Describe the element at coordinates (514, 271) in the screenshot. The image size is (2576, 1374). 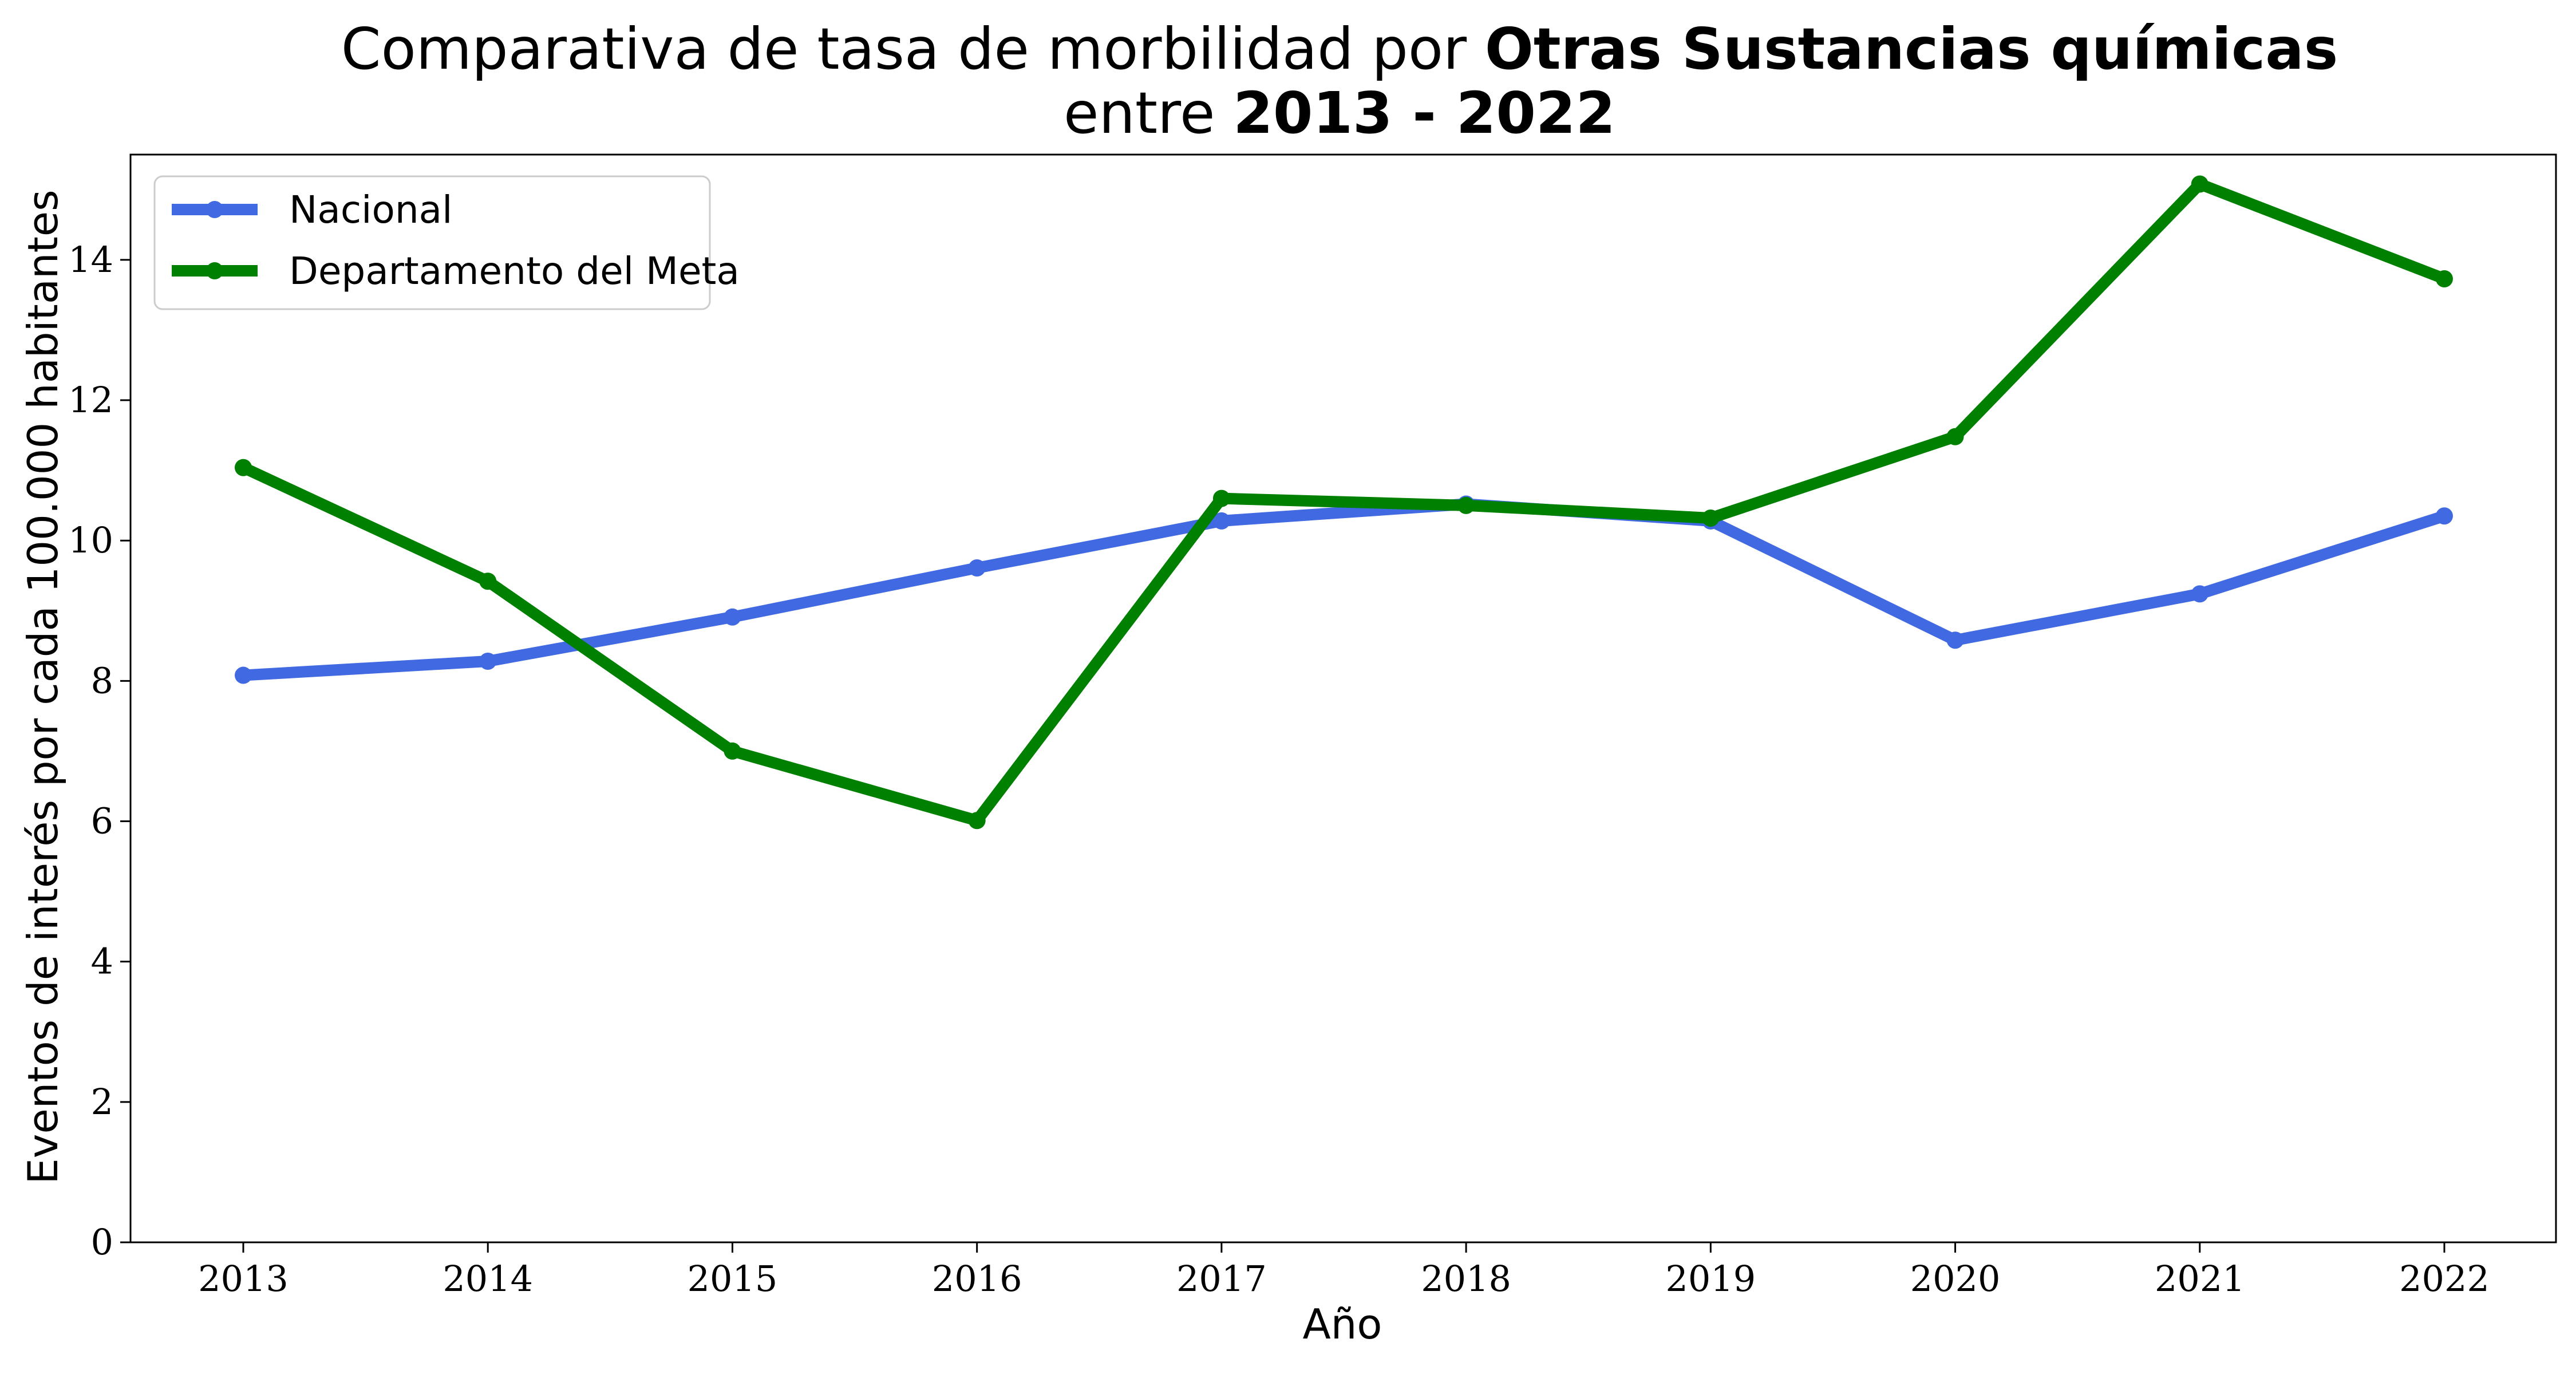
I see `legend-label: Departamento del Meta` at that location.